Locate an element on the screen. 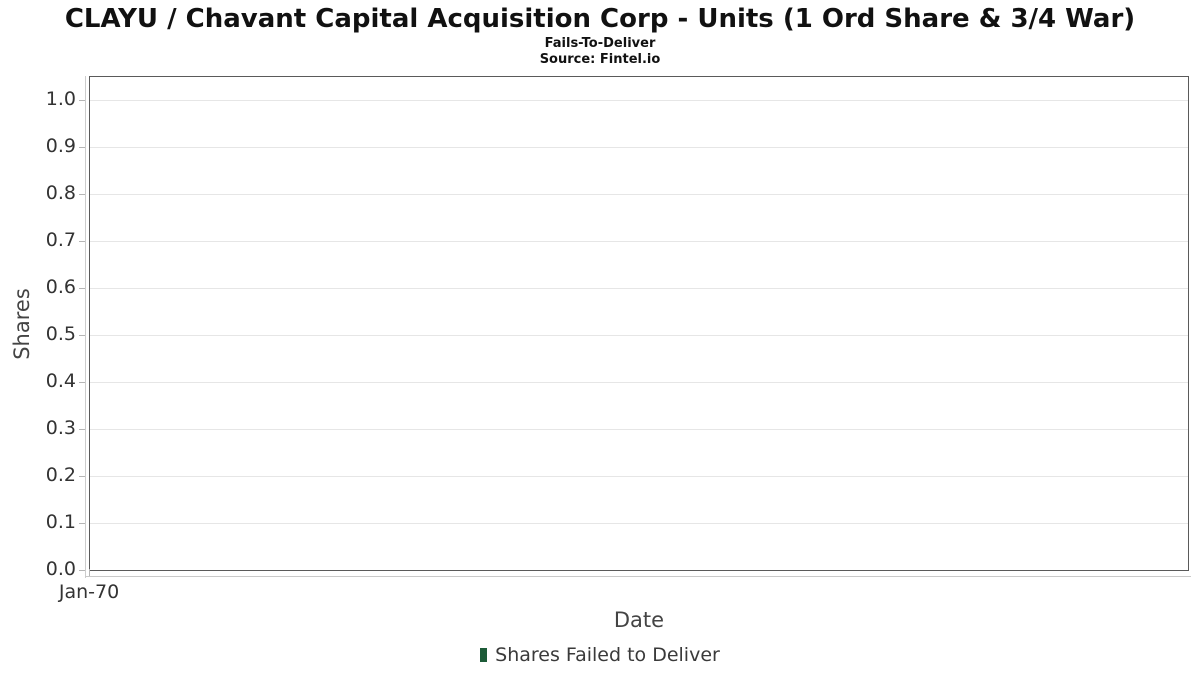 The width and height of the screenshot is (1200, 675). y-tick-label: 0.4 is located at coordinates (60, 381).